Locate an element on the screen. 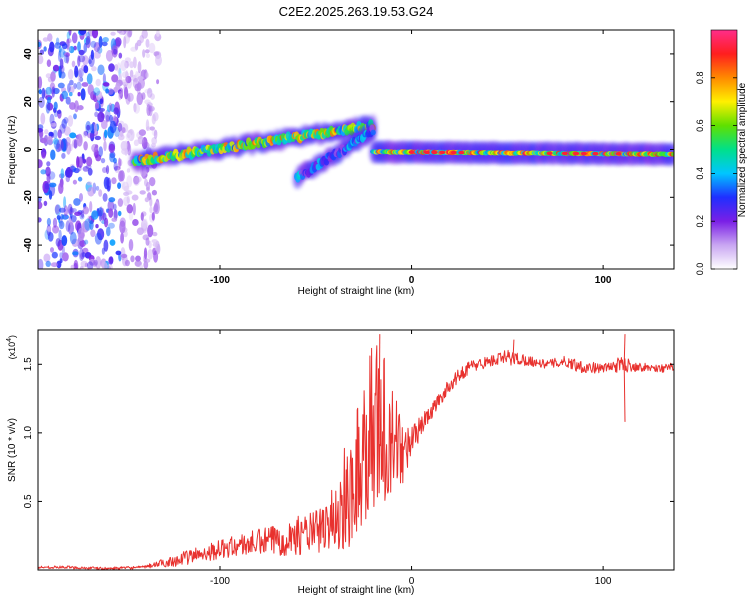 The image size is (750, 600). y-tick-label: 0 is located at coordinates (28, 149).